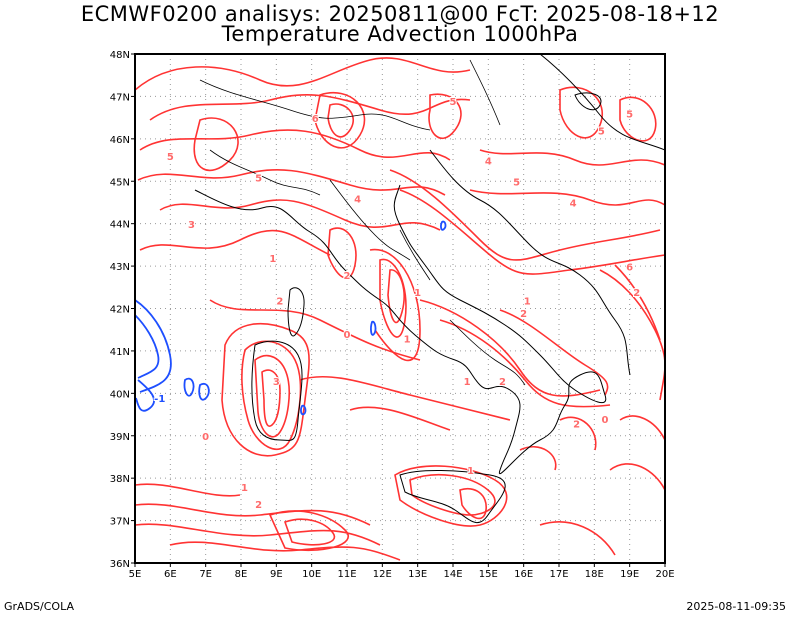 Image resolution: width=800 pixels, height=618 pixels. I want to click on lat-tick-label: 48N, so click(120, 55).